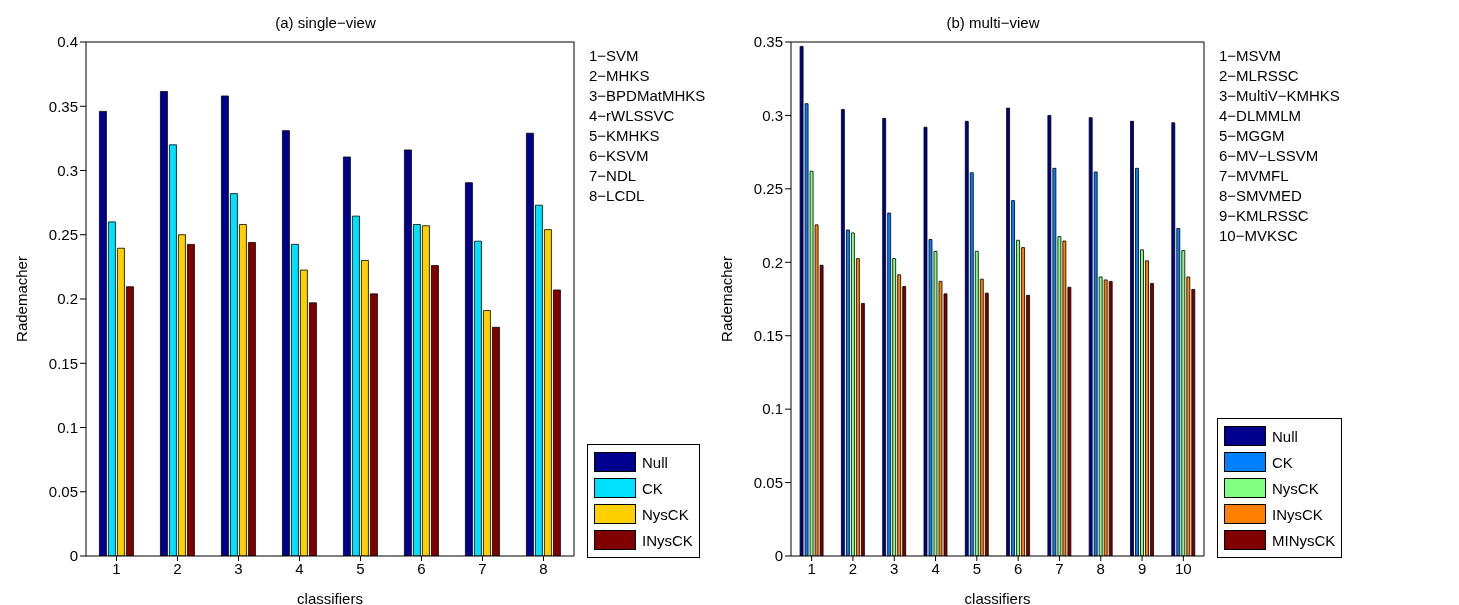 Image resolution: width=1459 pixels, height=605 pixels. What do you see at coordinates (1261, 116) in the screenshot?
I see `text: 4−DLMMLM` at bounding box center [1261, 116].